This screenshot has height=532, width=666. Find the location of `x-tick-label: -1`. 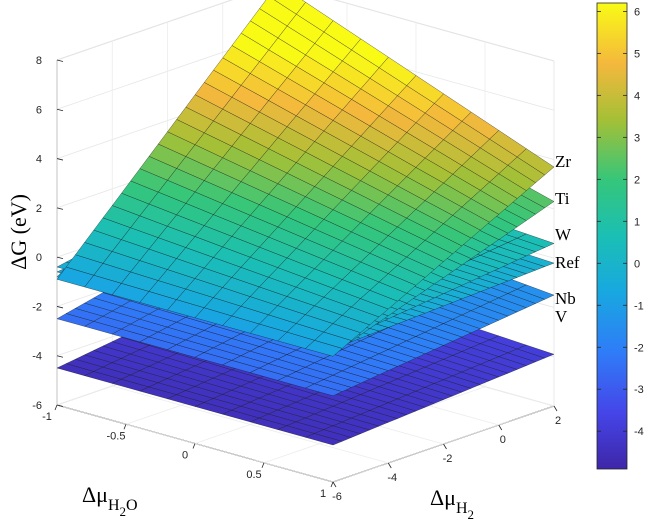

x-tick-label: -1 is located at coordinates (47, 417).